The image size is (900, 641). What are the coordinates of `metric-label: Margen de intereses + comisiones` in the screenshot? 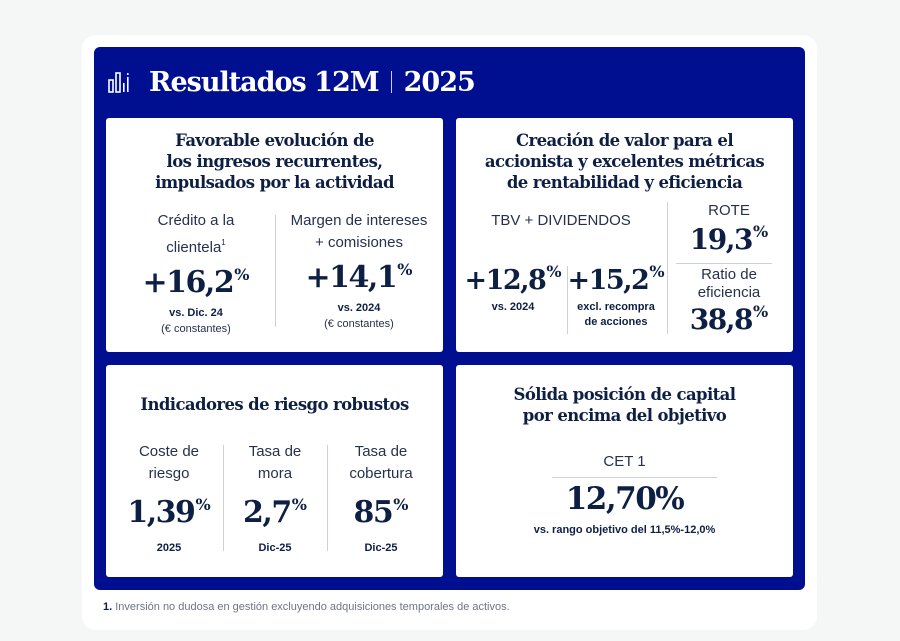 It's located at (359, 232).